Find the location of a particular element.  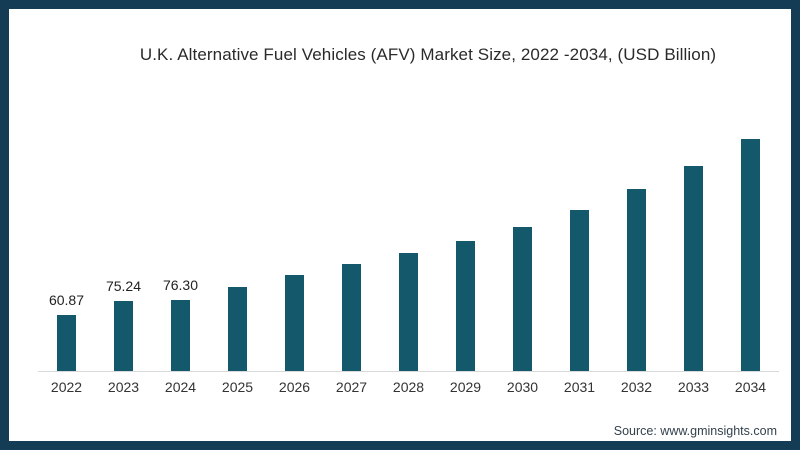

bar-column: 76.30 is located at coordinates (180, 324).